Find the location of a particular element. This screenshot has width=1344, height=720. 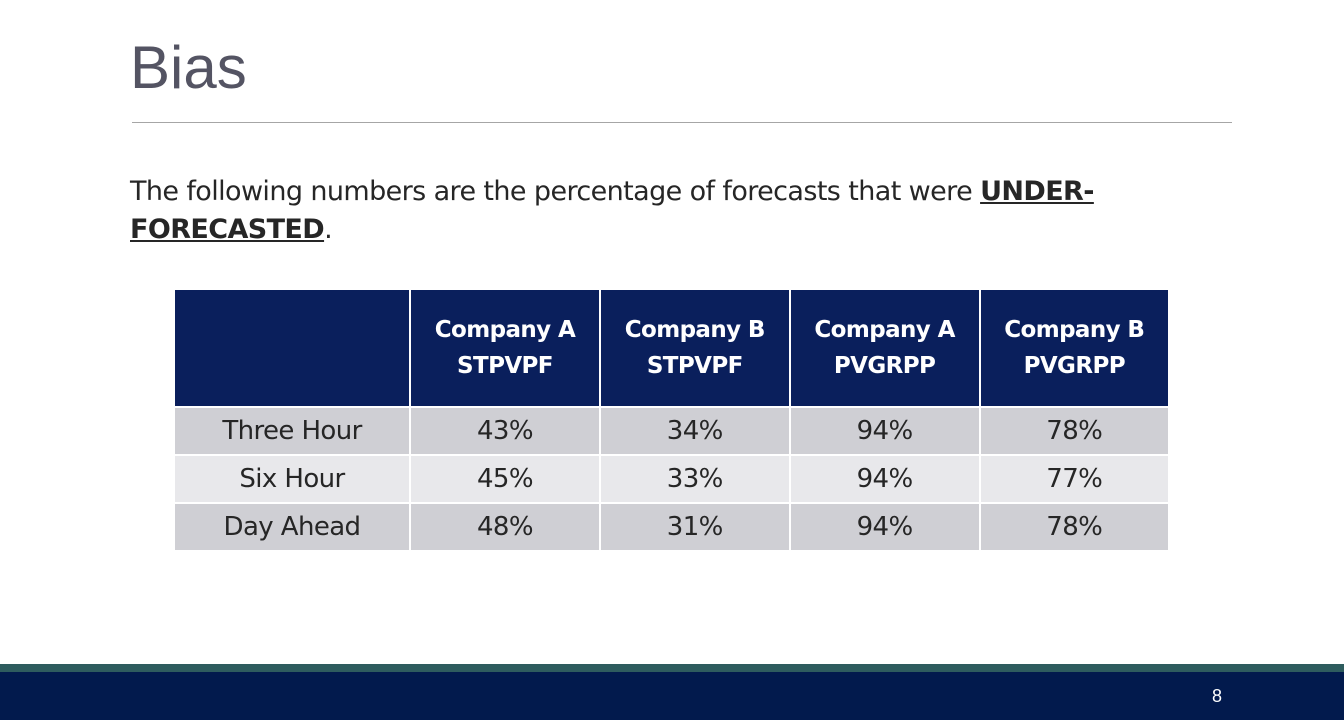

table-cell: 34% is located at coordinates (694, 430).